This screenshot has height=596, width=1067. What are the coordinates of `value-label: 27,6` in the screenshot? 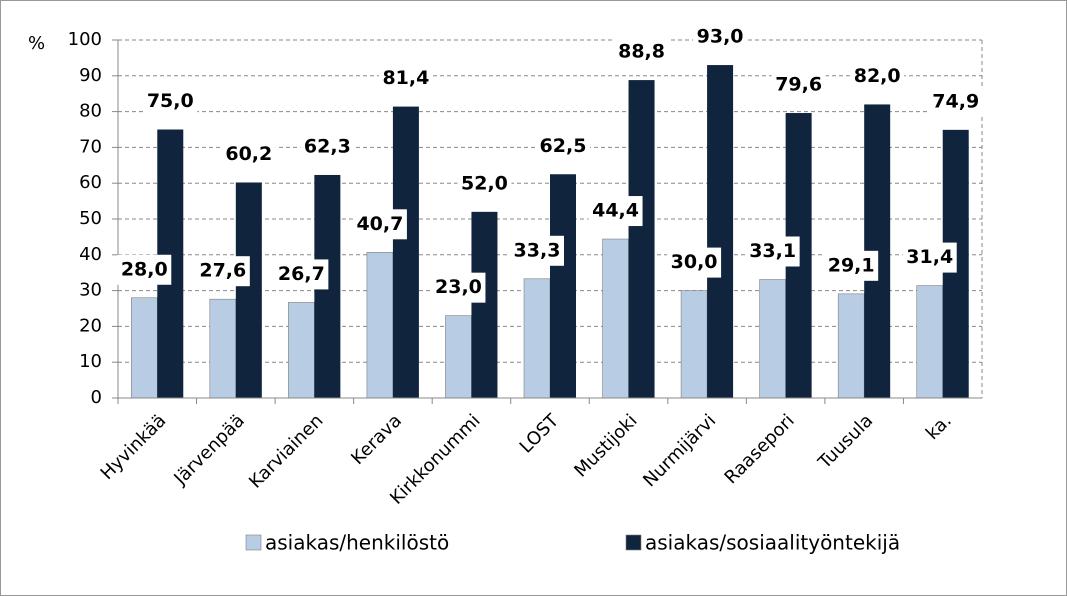 It's located at (222, 271).